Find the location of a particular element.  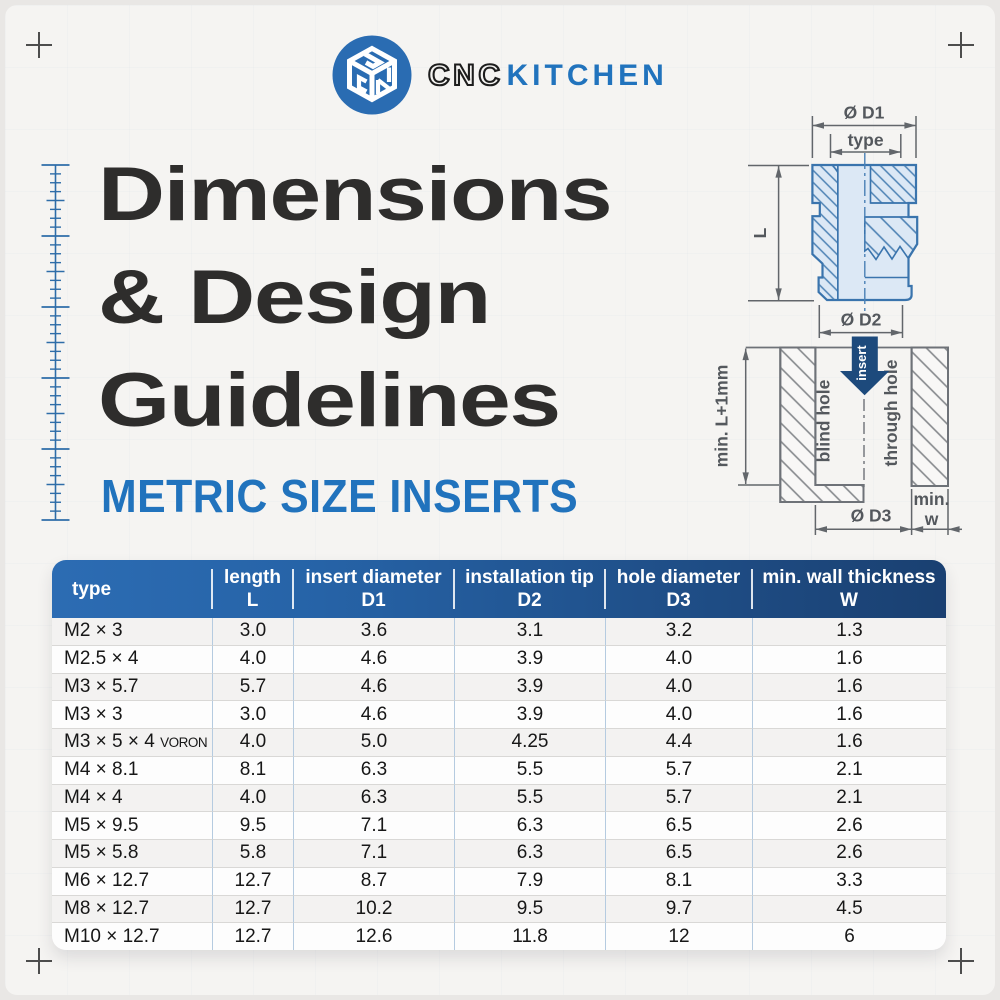

svg-text: min. L+1mm is located at coordinates (722, 416).